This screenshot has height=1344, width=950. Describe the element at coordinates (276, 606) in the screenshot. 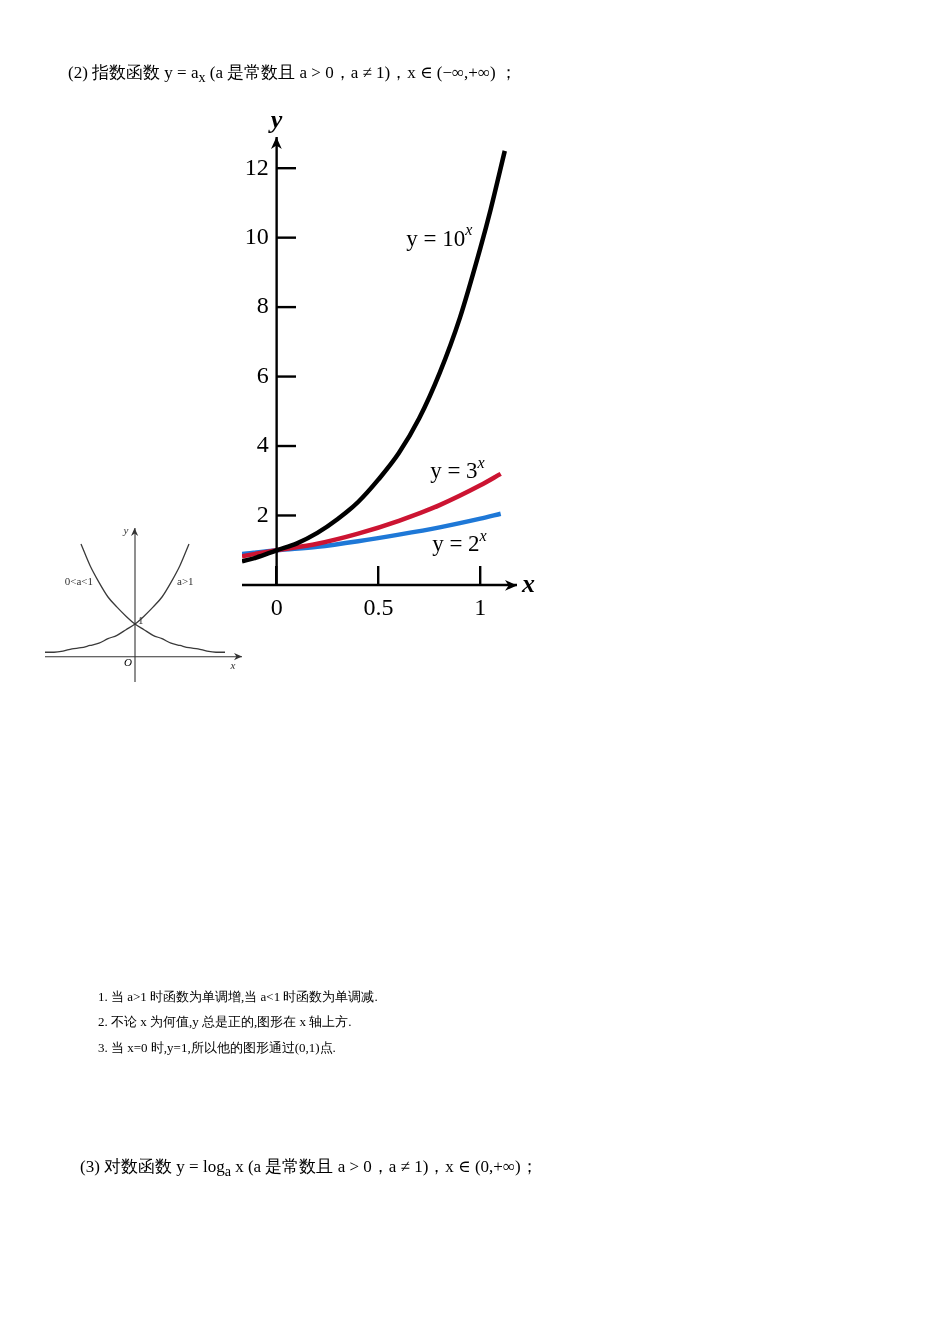

I see `x-tick-label: 0` at that location.